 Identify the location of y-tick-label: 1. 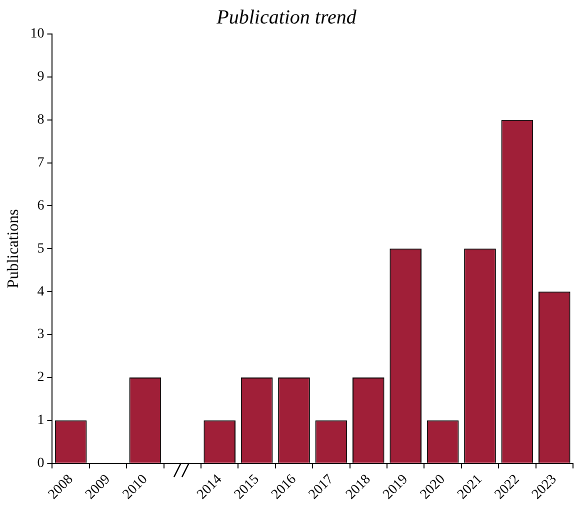
(40, 420).